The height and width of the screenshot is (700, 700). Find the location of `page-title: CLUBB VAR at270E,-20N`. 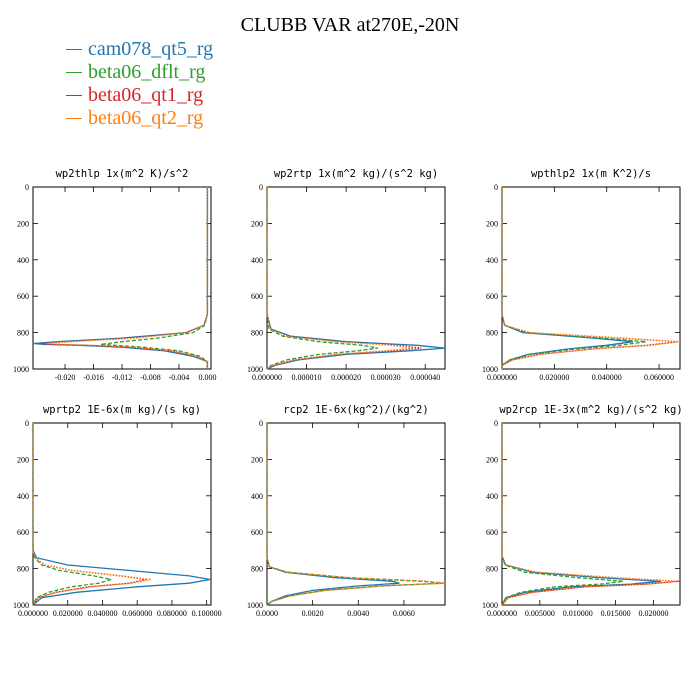

page-title: CLUBB VAR at270E,-20N is located at coordinates (350, 25).